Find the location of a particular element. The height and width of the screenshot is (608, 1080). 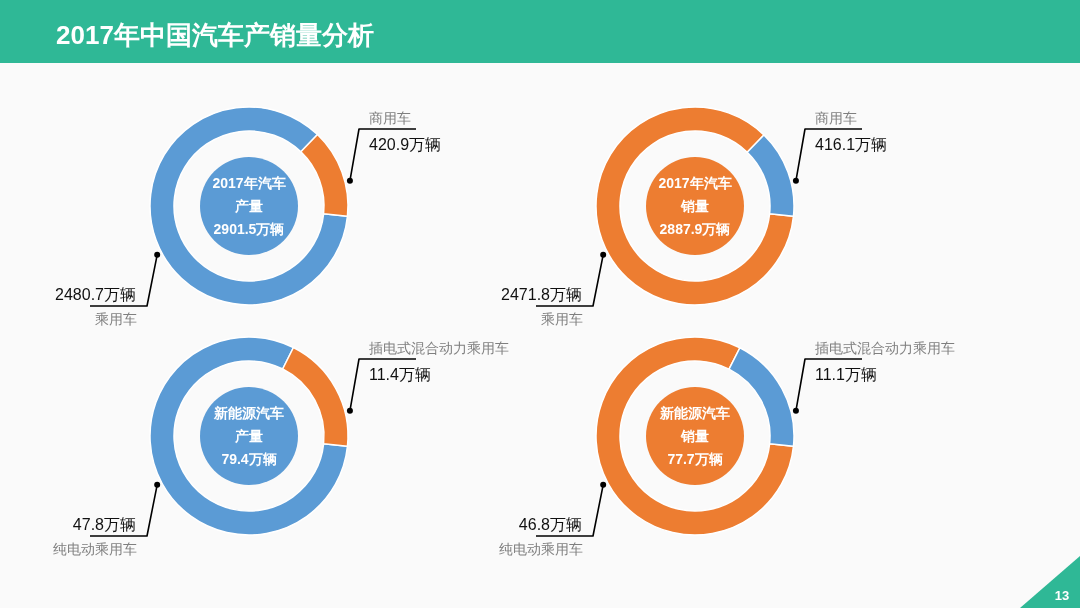

data-label: 2471.8万辆 is located at coordinates (541, 294).